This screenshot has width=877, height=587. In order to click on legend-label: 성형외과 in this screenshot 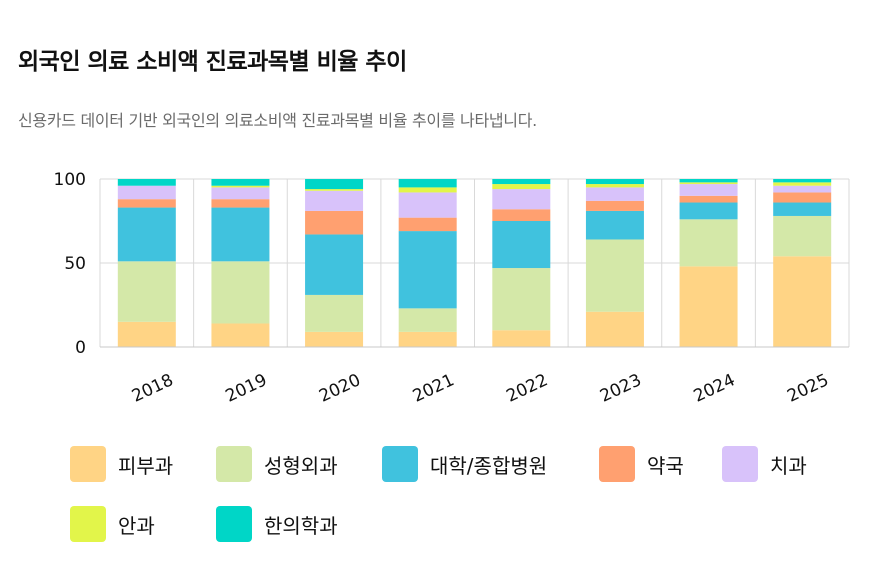, I will do `click(301, 465)`.